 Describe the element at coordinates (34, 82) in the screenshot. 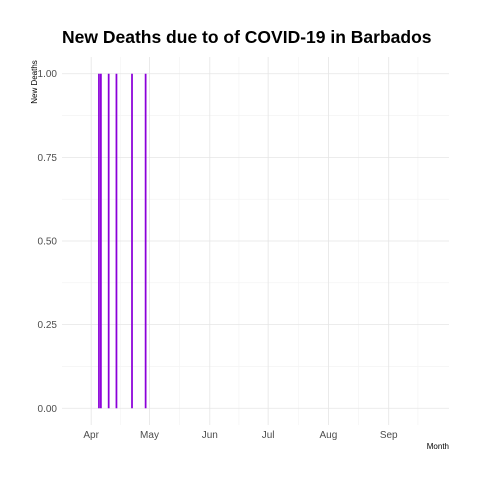

I see `y-axis-title: New Deaths` at that location.